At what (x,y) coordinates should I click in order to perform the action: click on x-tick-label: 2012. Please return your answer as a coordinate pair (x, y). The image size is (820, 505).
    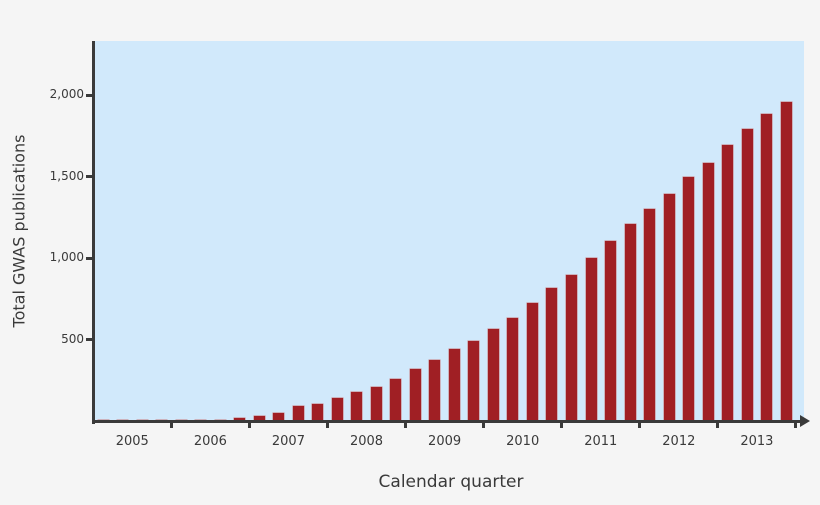
    Looking at the image, I should click on (679, 441).